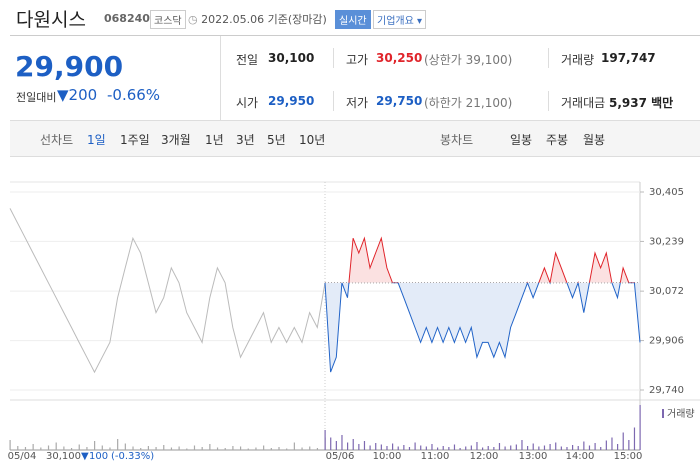  Describe the element at coordinates (594, 140) in the screenshot. I see `tab: 월봉` at that location.